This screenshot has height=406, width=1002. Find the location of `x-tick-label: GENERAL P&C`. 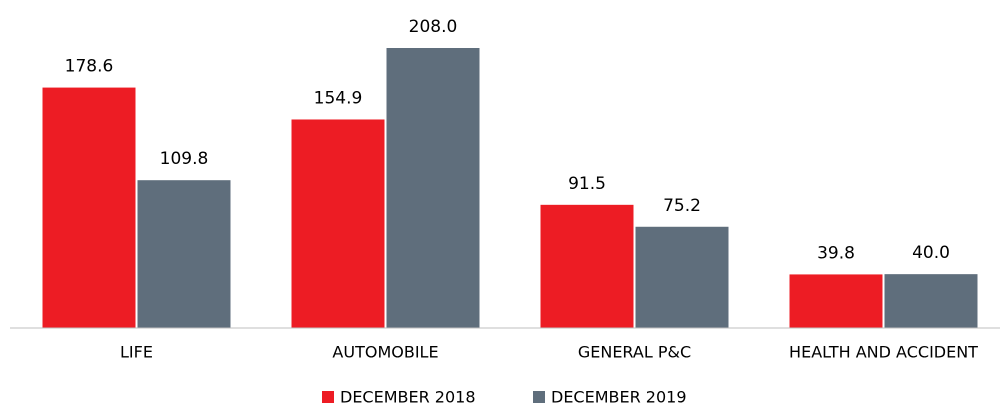

x-tick-label: GENERAL P&C is located at coordinates (634, 352).